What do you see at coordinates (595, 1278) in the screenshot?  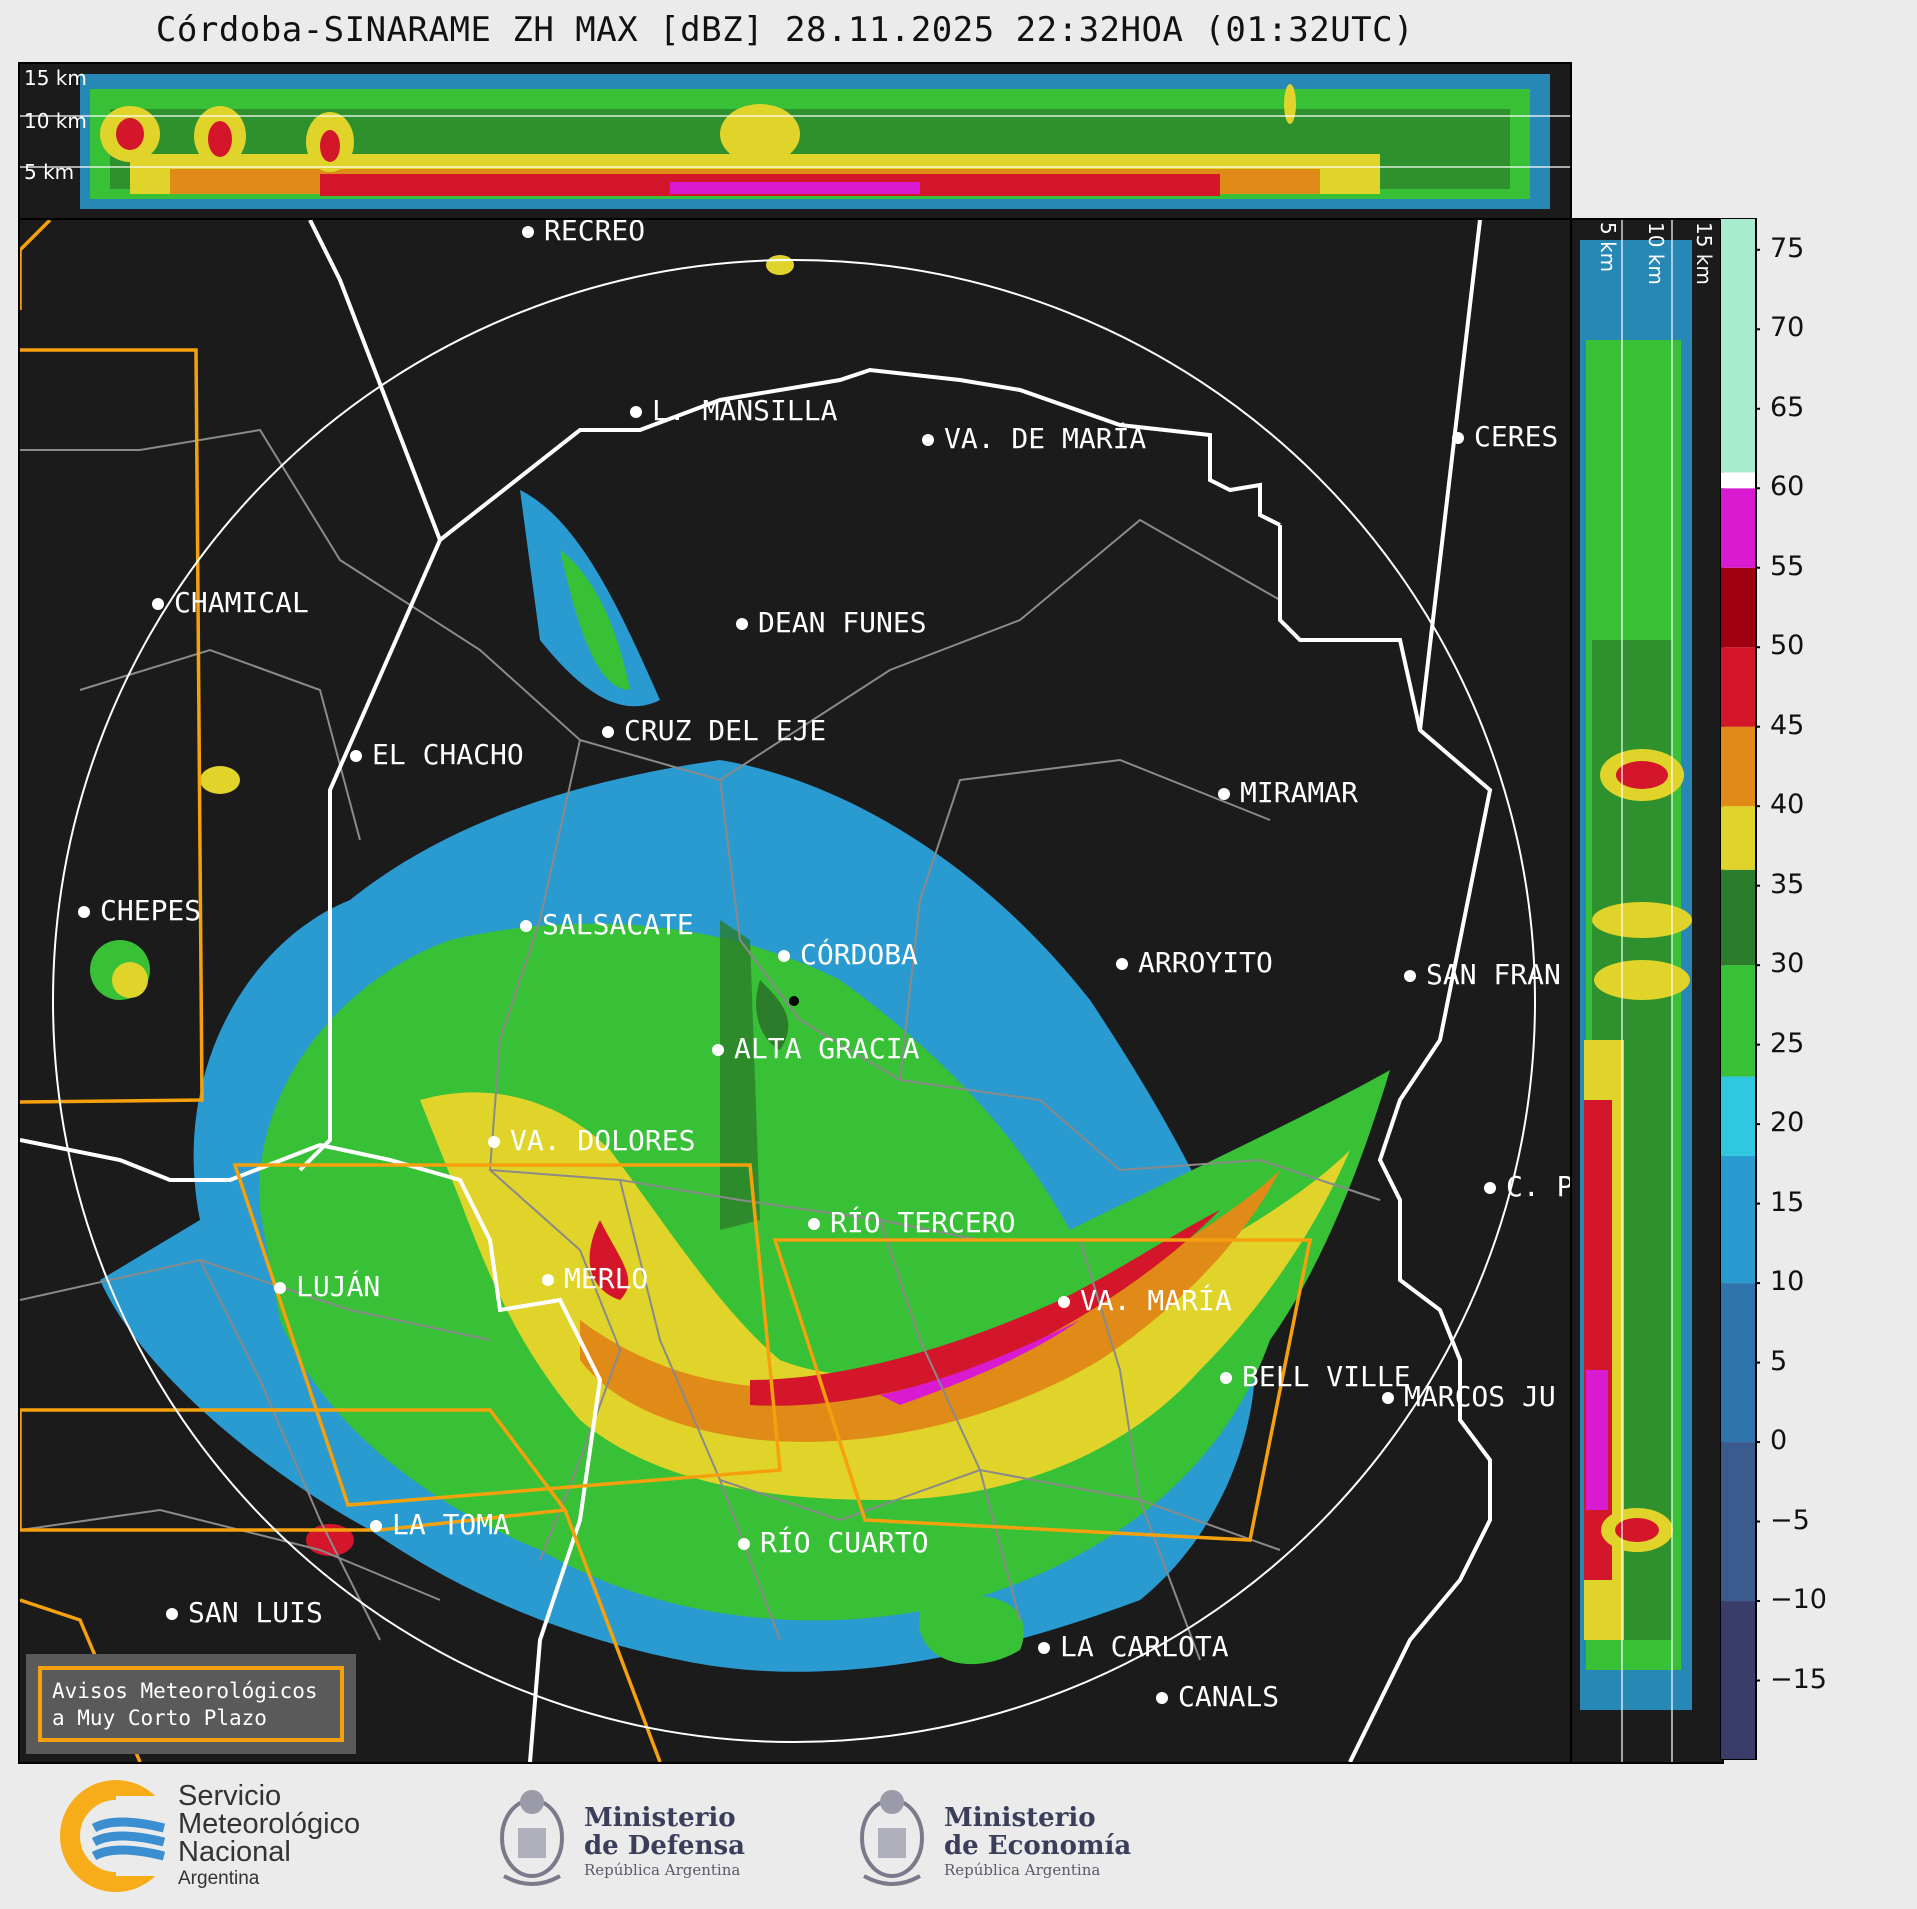 I see `city-label: MERLO` at bounding box center [595, 1278].